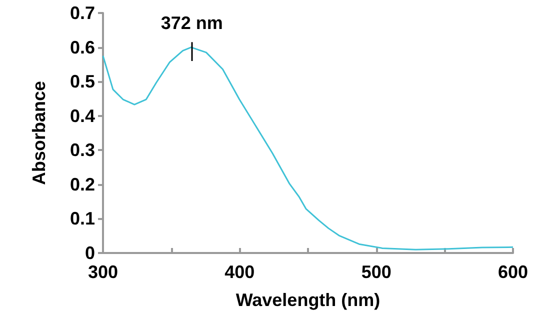 The width and height of the screenshot is (550, 325). I want to click on y-axis-title: Absorbance, so click(39, 133).